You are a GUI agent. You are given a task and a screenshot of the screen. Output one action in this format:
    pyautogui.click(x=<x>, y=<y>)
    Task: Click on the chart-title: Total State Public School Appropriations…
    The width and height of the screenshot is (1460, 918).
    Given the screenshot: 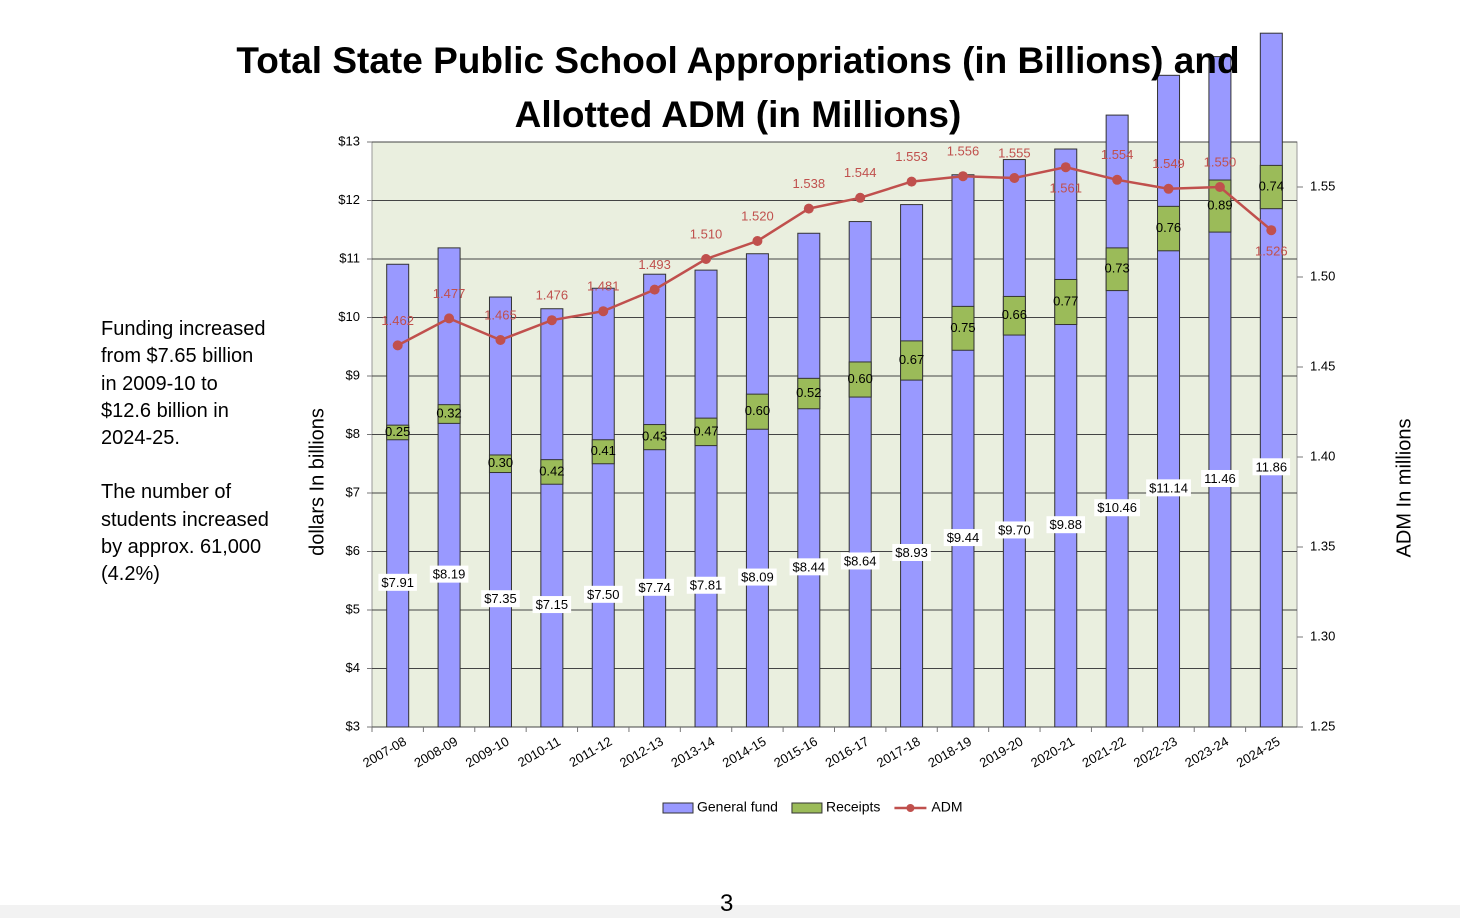 What is the action you would take?
    pyautogui.click(x=738, y=87)
    